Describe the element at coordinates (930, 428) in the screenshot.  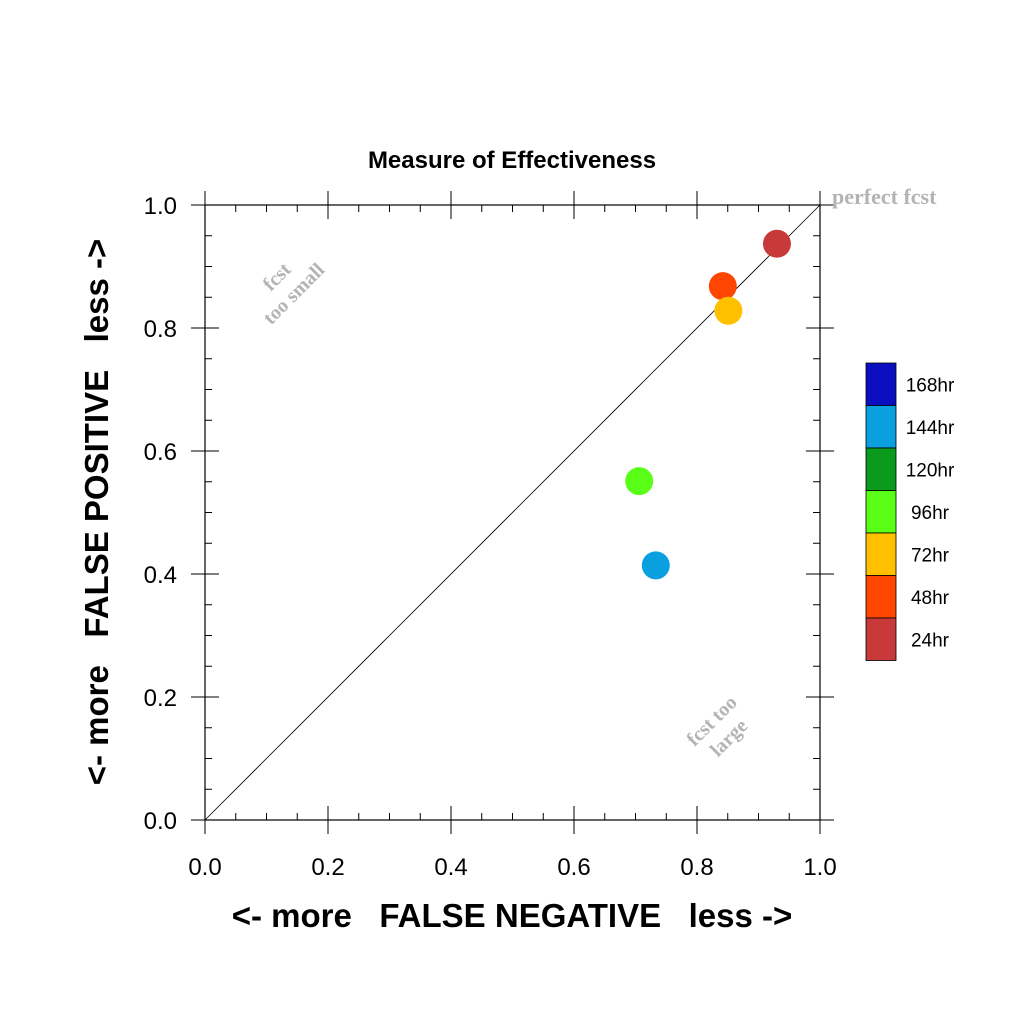
I see `legend-label-144hr: 144hr` at that location.